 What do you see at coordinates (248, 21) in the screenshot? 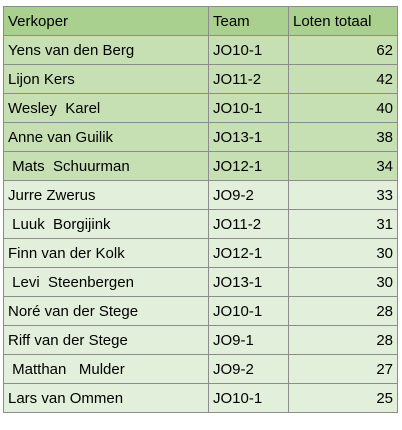
I see `column-header-team: Team` at bounding box center [248, 21].